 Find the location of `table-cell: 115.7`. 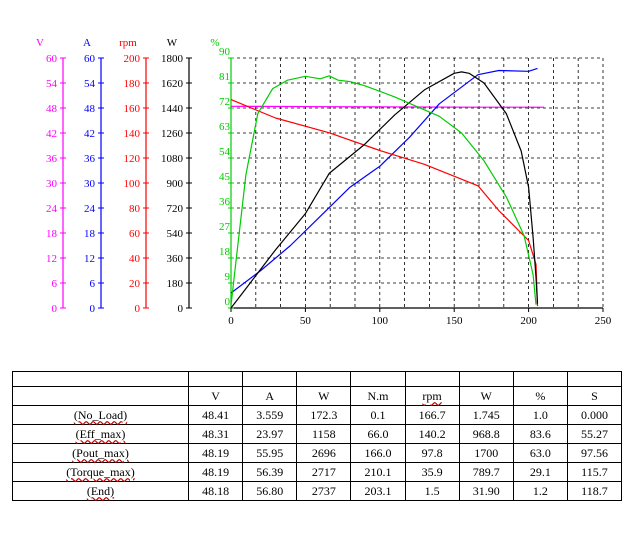

table-cell: 115.7 is located at coordinates (594, 472).